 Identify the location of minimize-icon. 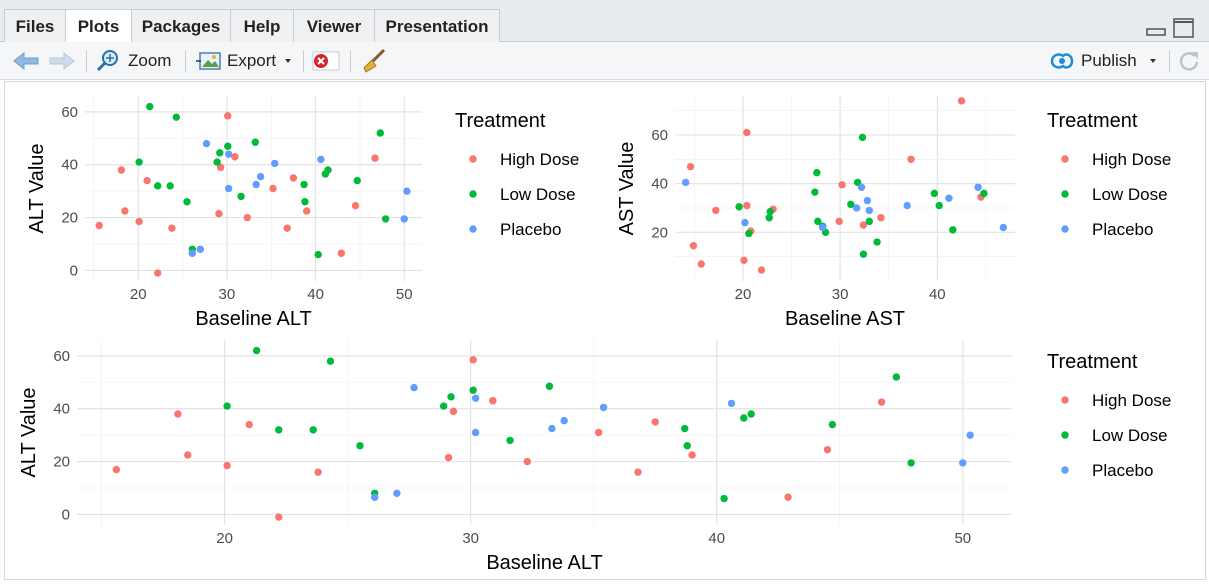
(1156, 28).